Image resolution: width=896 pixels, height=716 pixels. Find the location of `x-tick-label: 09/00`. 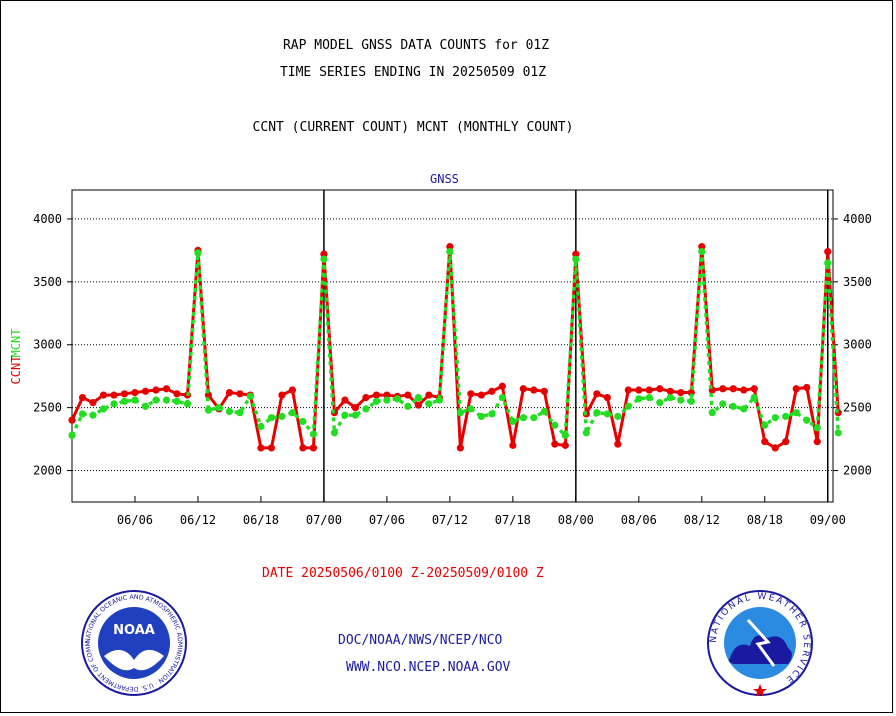

x-tick-label: 09/00 is located at coordinates (828, 520).